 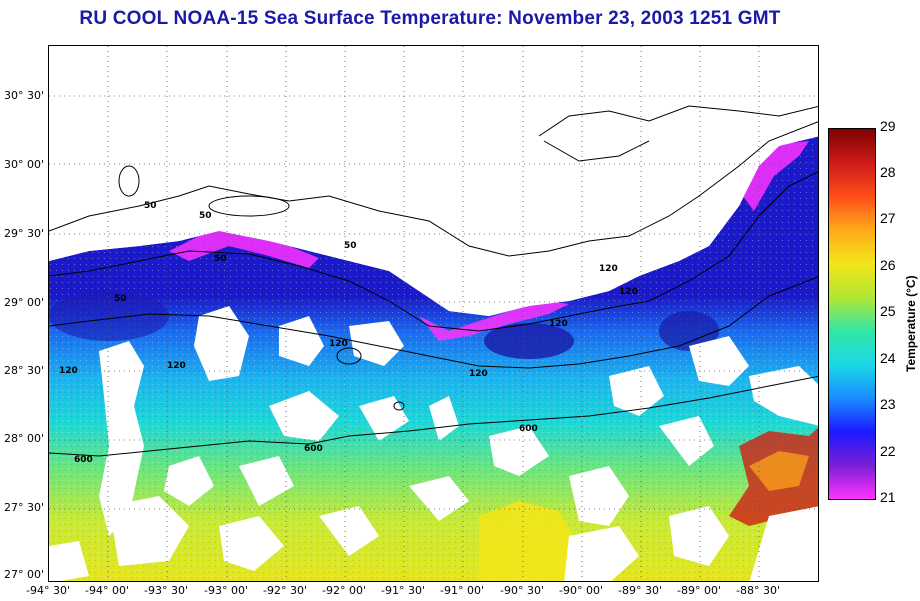 I want to click on lon-label: -91° 00', so click(x=462, y=590).